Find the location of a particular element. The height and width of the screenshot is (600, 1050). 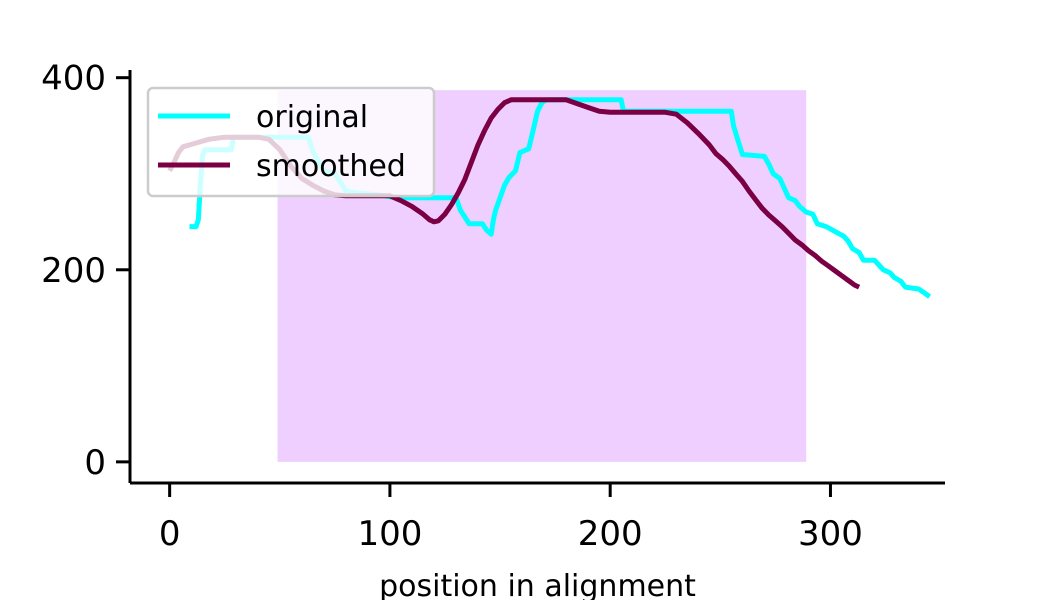

x-axis: 0 100 200 300 is located at coordinates (537, 517).